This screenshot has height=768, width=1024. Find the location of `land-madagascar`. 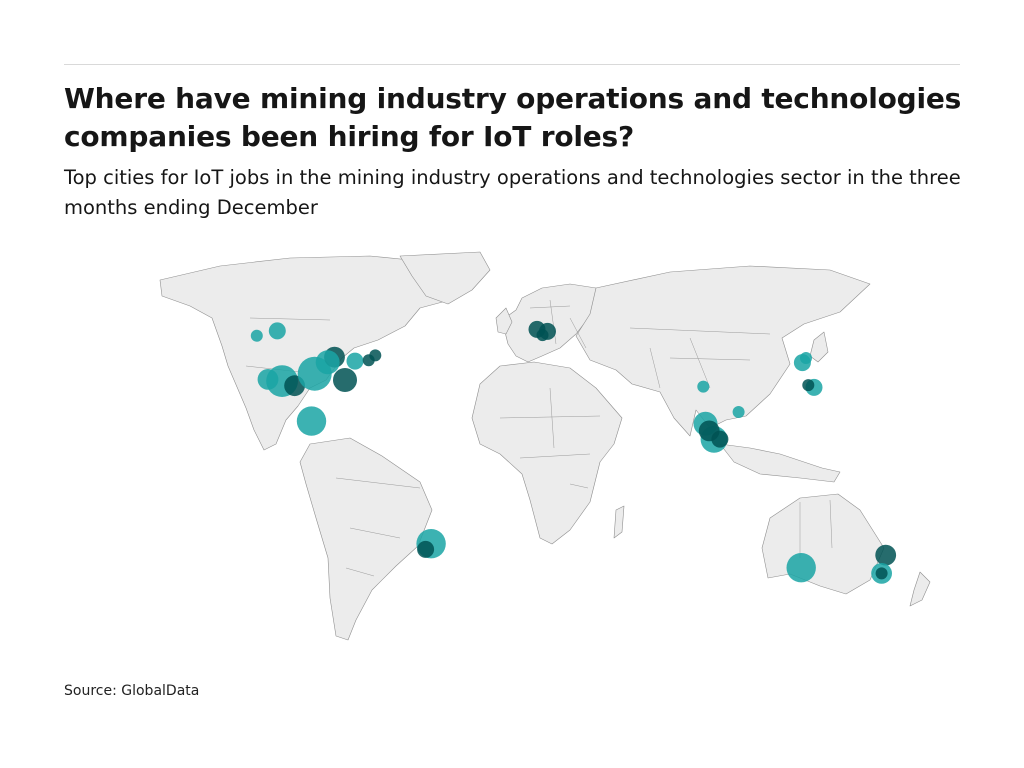

land-madagascar is located at coordinates (619, 522).